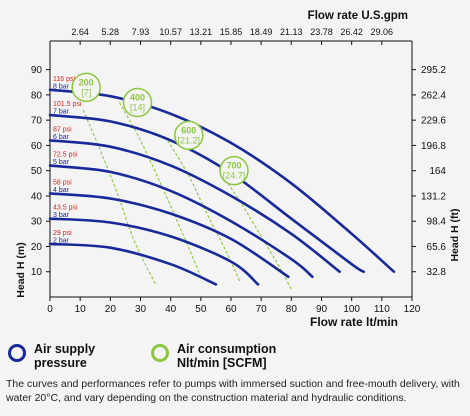 Image resolution: width=470 pixels, height=416 pixels. Describe the element at coordinates (227, 356) in the screenshot. I see `legend-air-consumption-label: Air consumption Nlt/min [SCFM]` at that location.